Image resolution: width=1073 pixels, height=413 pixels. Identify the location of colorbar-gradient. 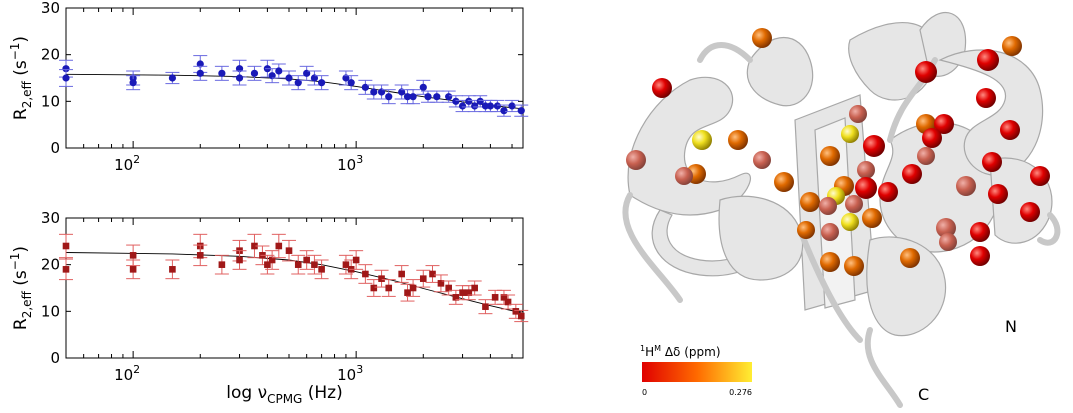
(697, 372).